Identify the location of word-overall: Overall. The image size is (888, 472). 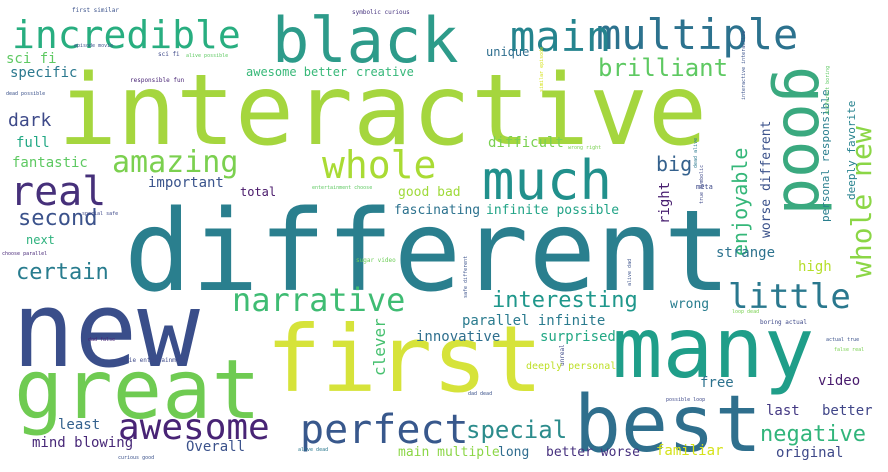
(216, 447).